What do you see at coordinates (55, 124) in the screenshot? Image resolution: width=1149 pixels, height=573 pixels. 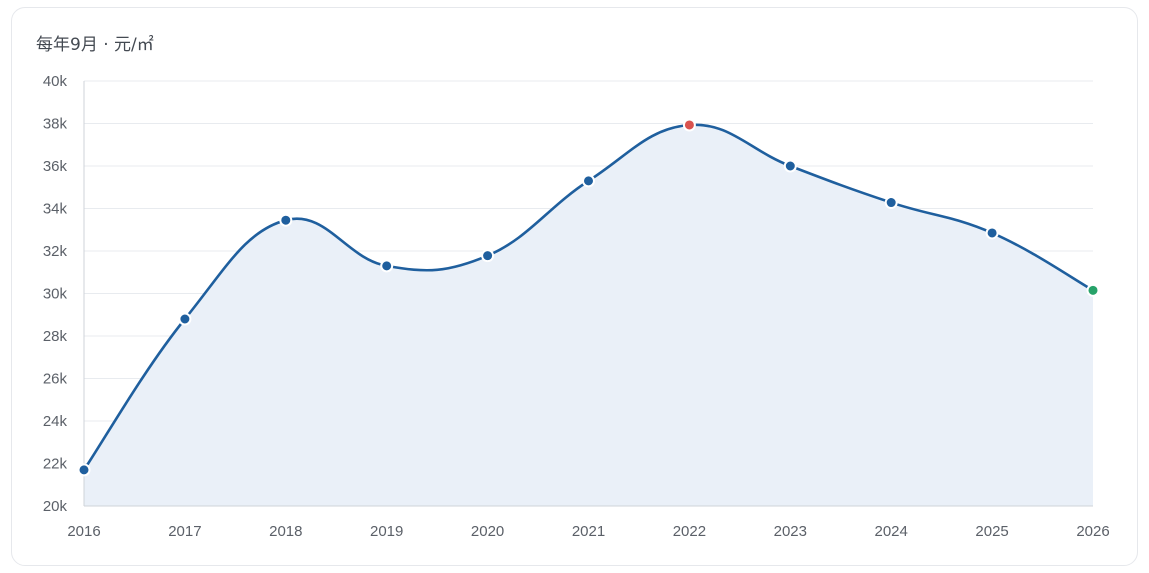 I see `y-tick-label: 38k` at bounding box center [55, 124].